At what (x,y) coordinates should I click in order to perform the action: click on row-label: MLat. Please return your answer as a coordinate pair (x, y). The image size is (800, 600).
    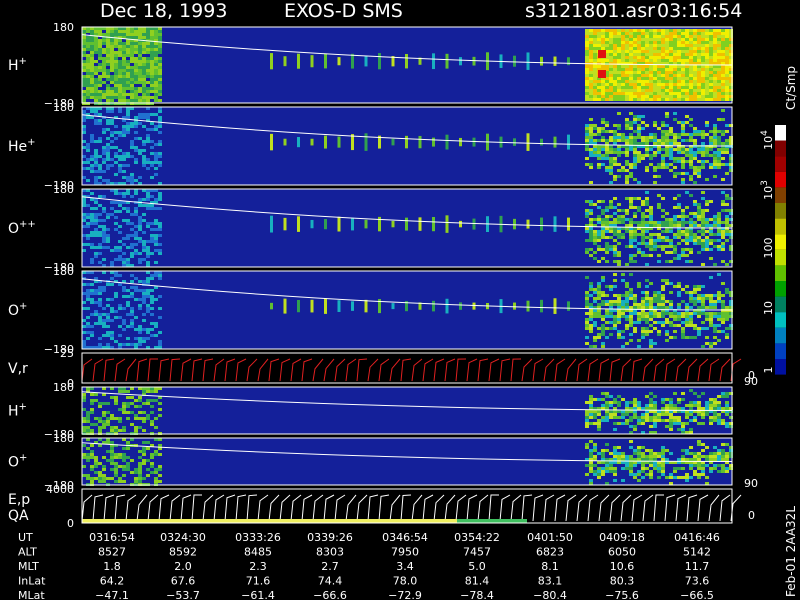
    Looking at the image, I should click on (31, 594).